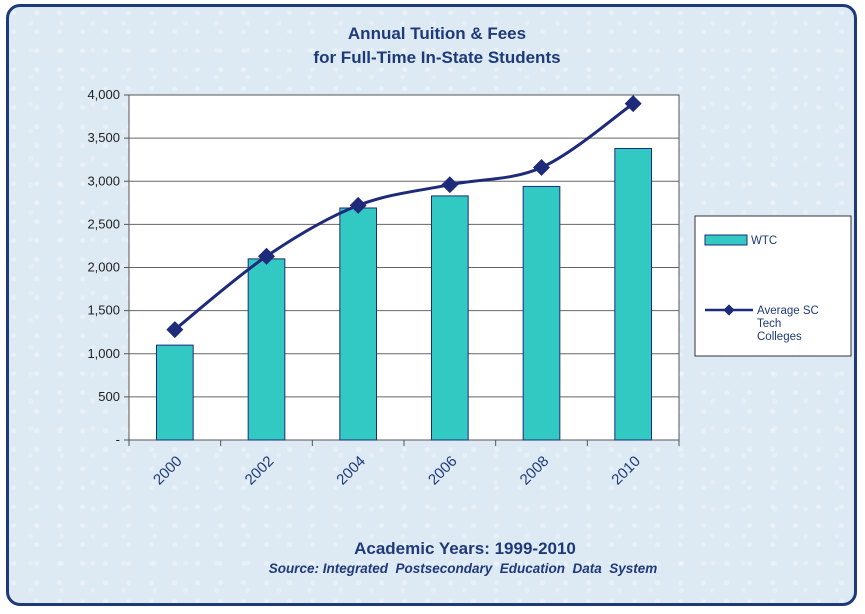 This screenshot has height=614, width=865. Describe the element at coordinates (535, 471) in the screenshot. I see `x-tick-label: 2008` at that location.